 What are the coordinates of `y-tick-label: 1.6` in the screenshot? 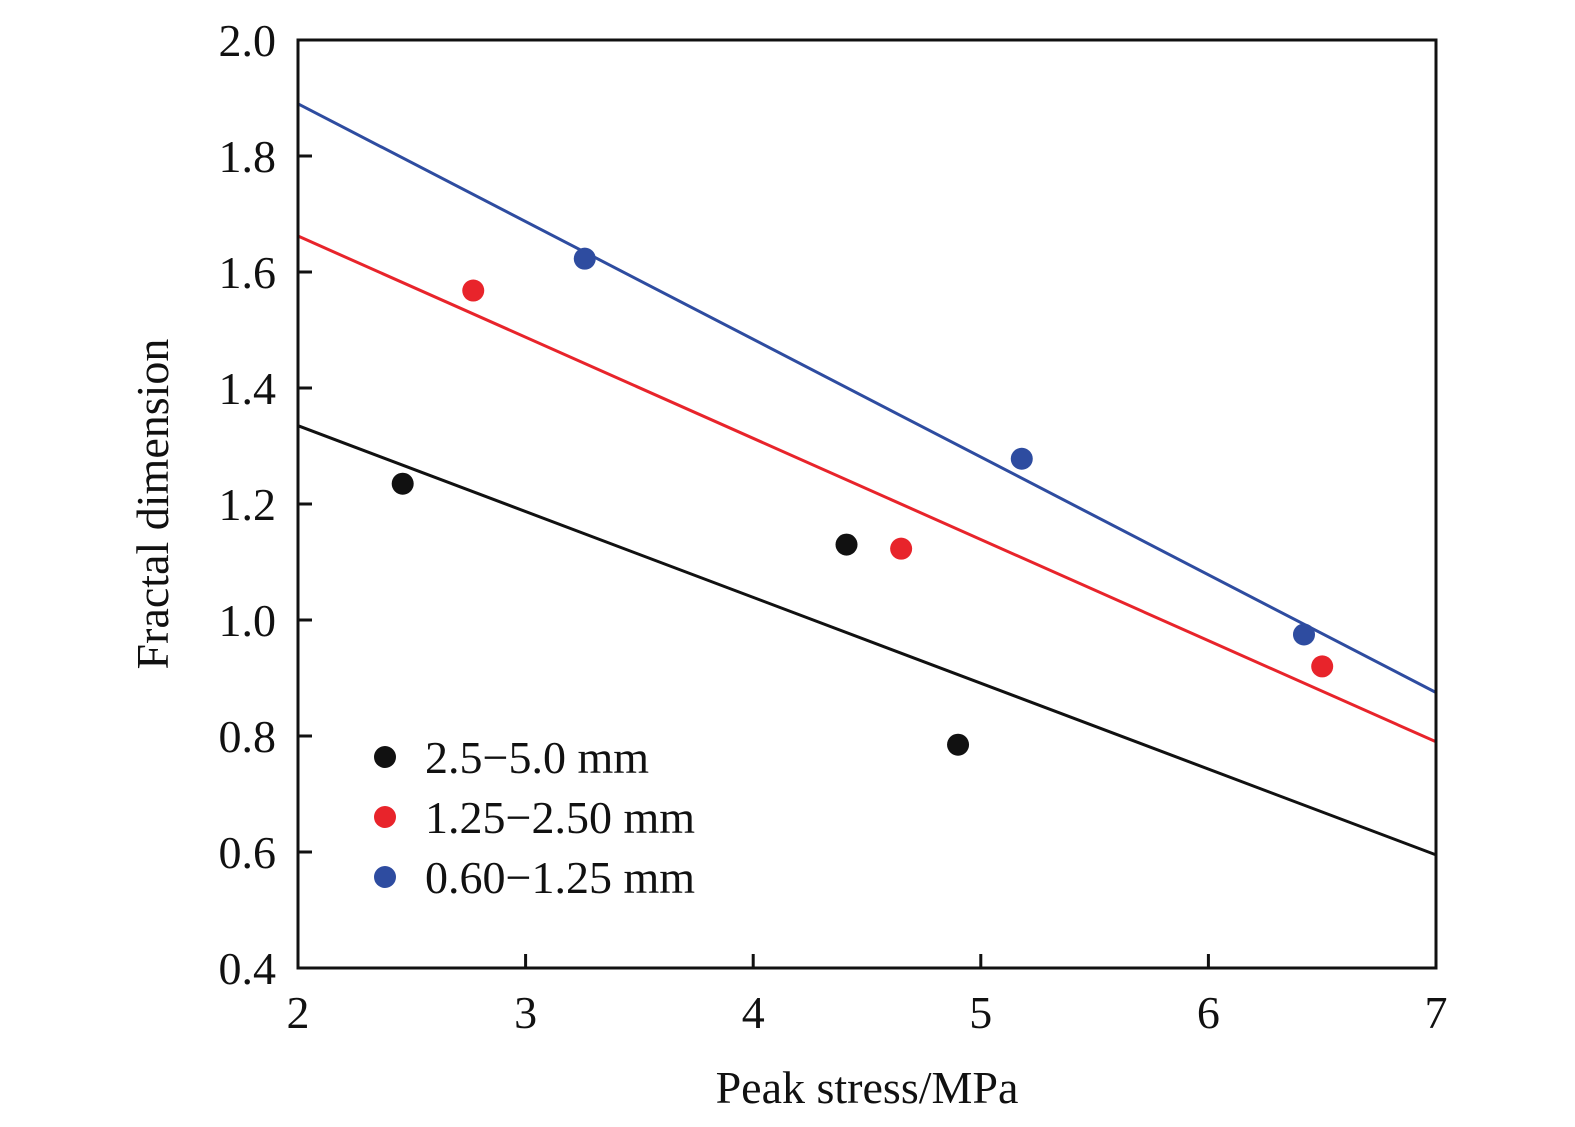 It's located at (248, 272).